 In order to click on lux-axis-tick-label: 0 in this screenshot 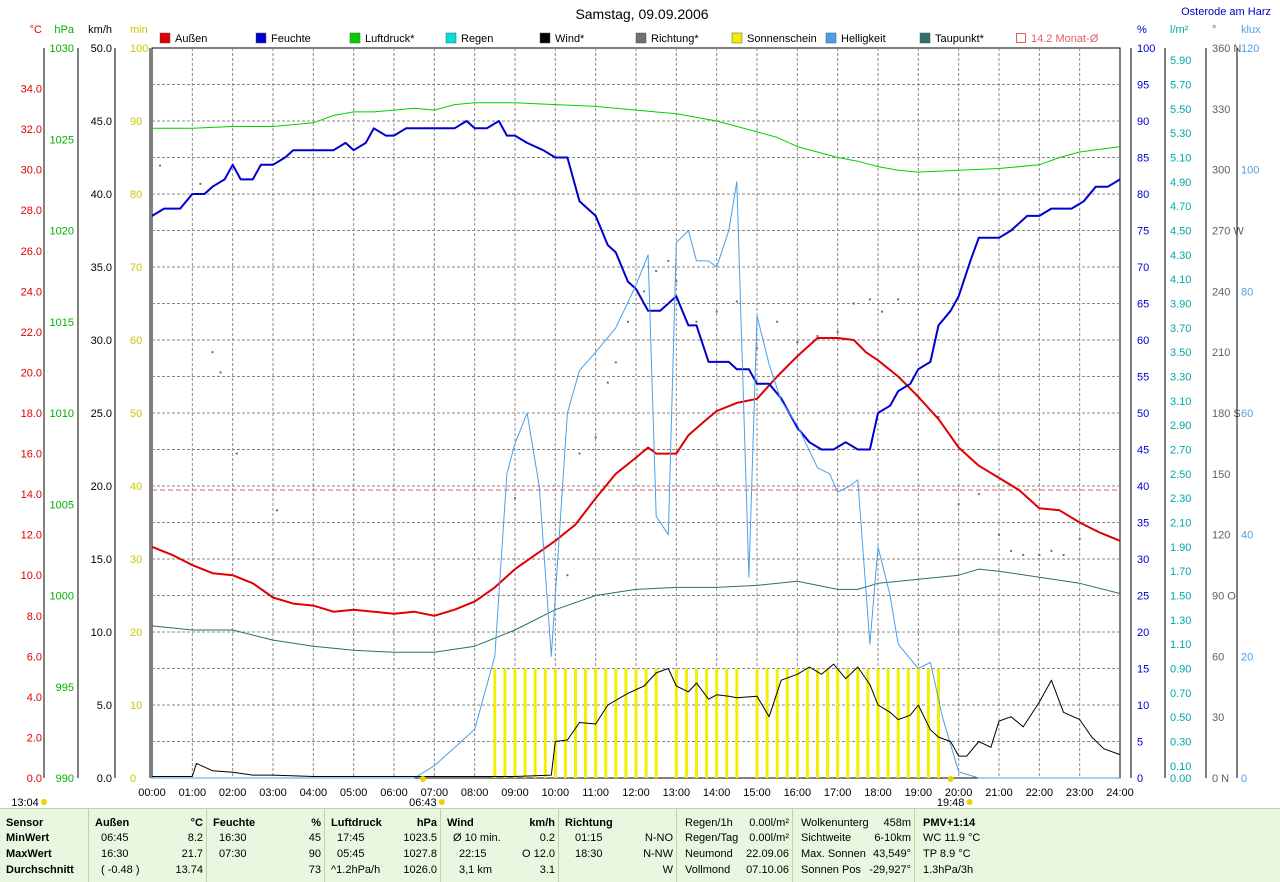, I will do `click(1244, 779)`.